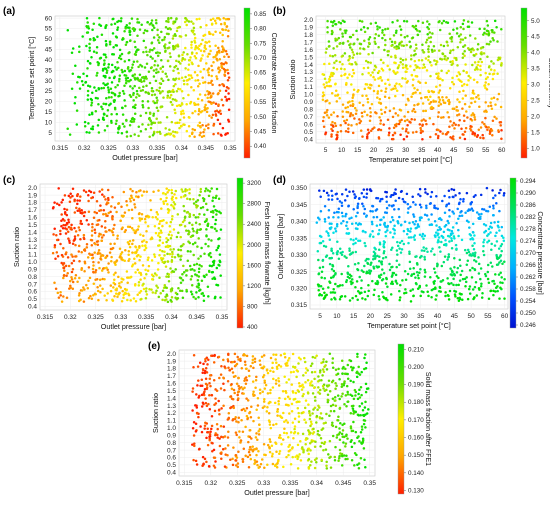  I want to click on colorbar-label: Steam economy, so click(548, 83).